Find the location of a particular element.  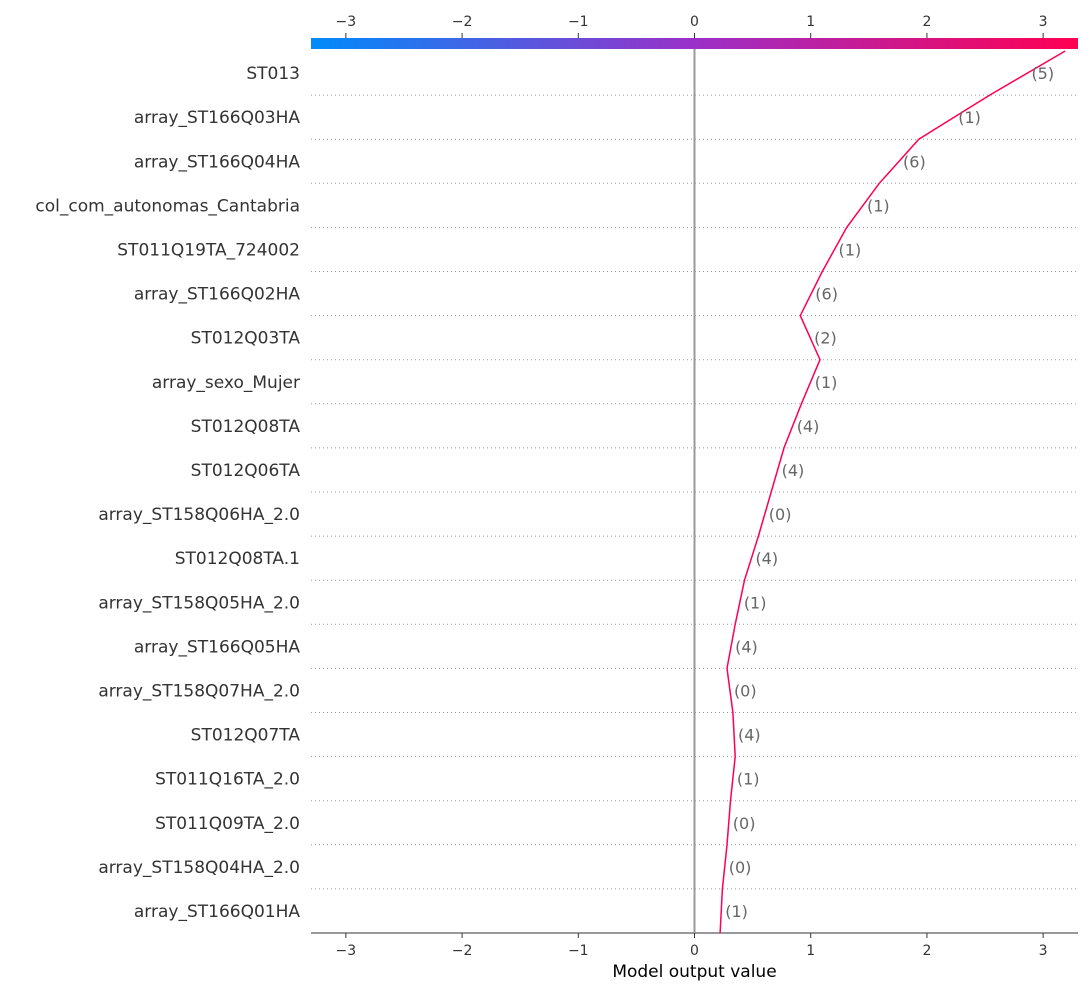

feature-label: ST012Q07TA is located at coordinates (246, 736).